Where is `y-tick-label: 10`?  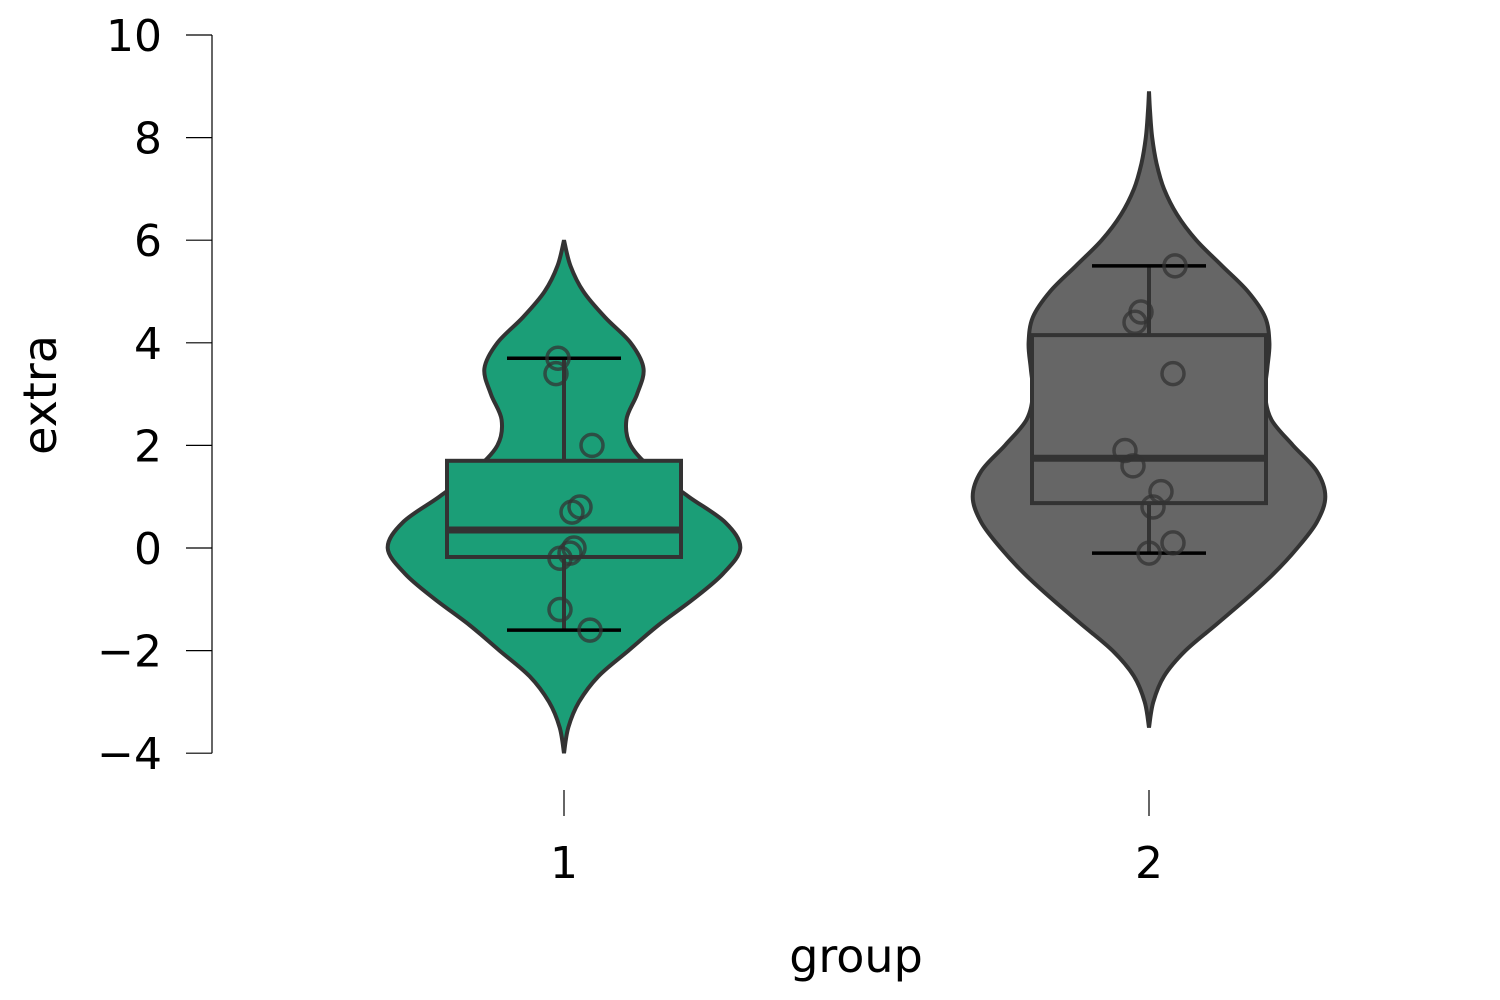
y-tick-label: 10 is located at coordinates (134, 36).